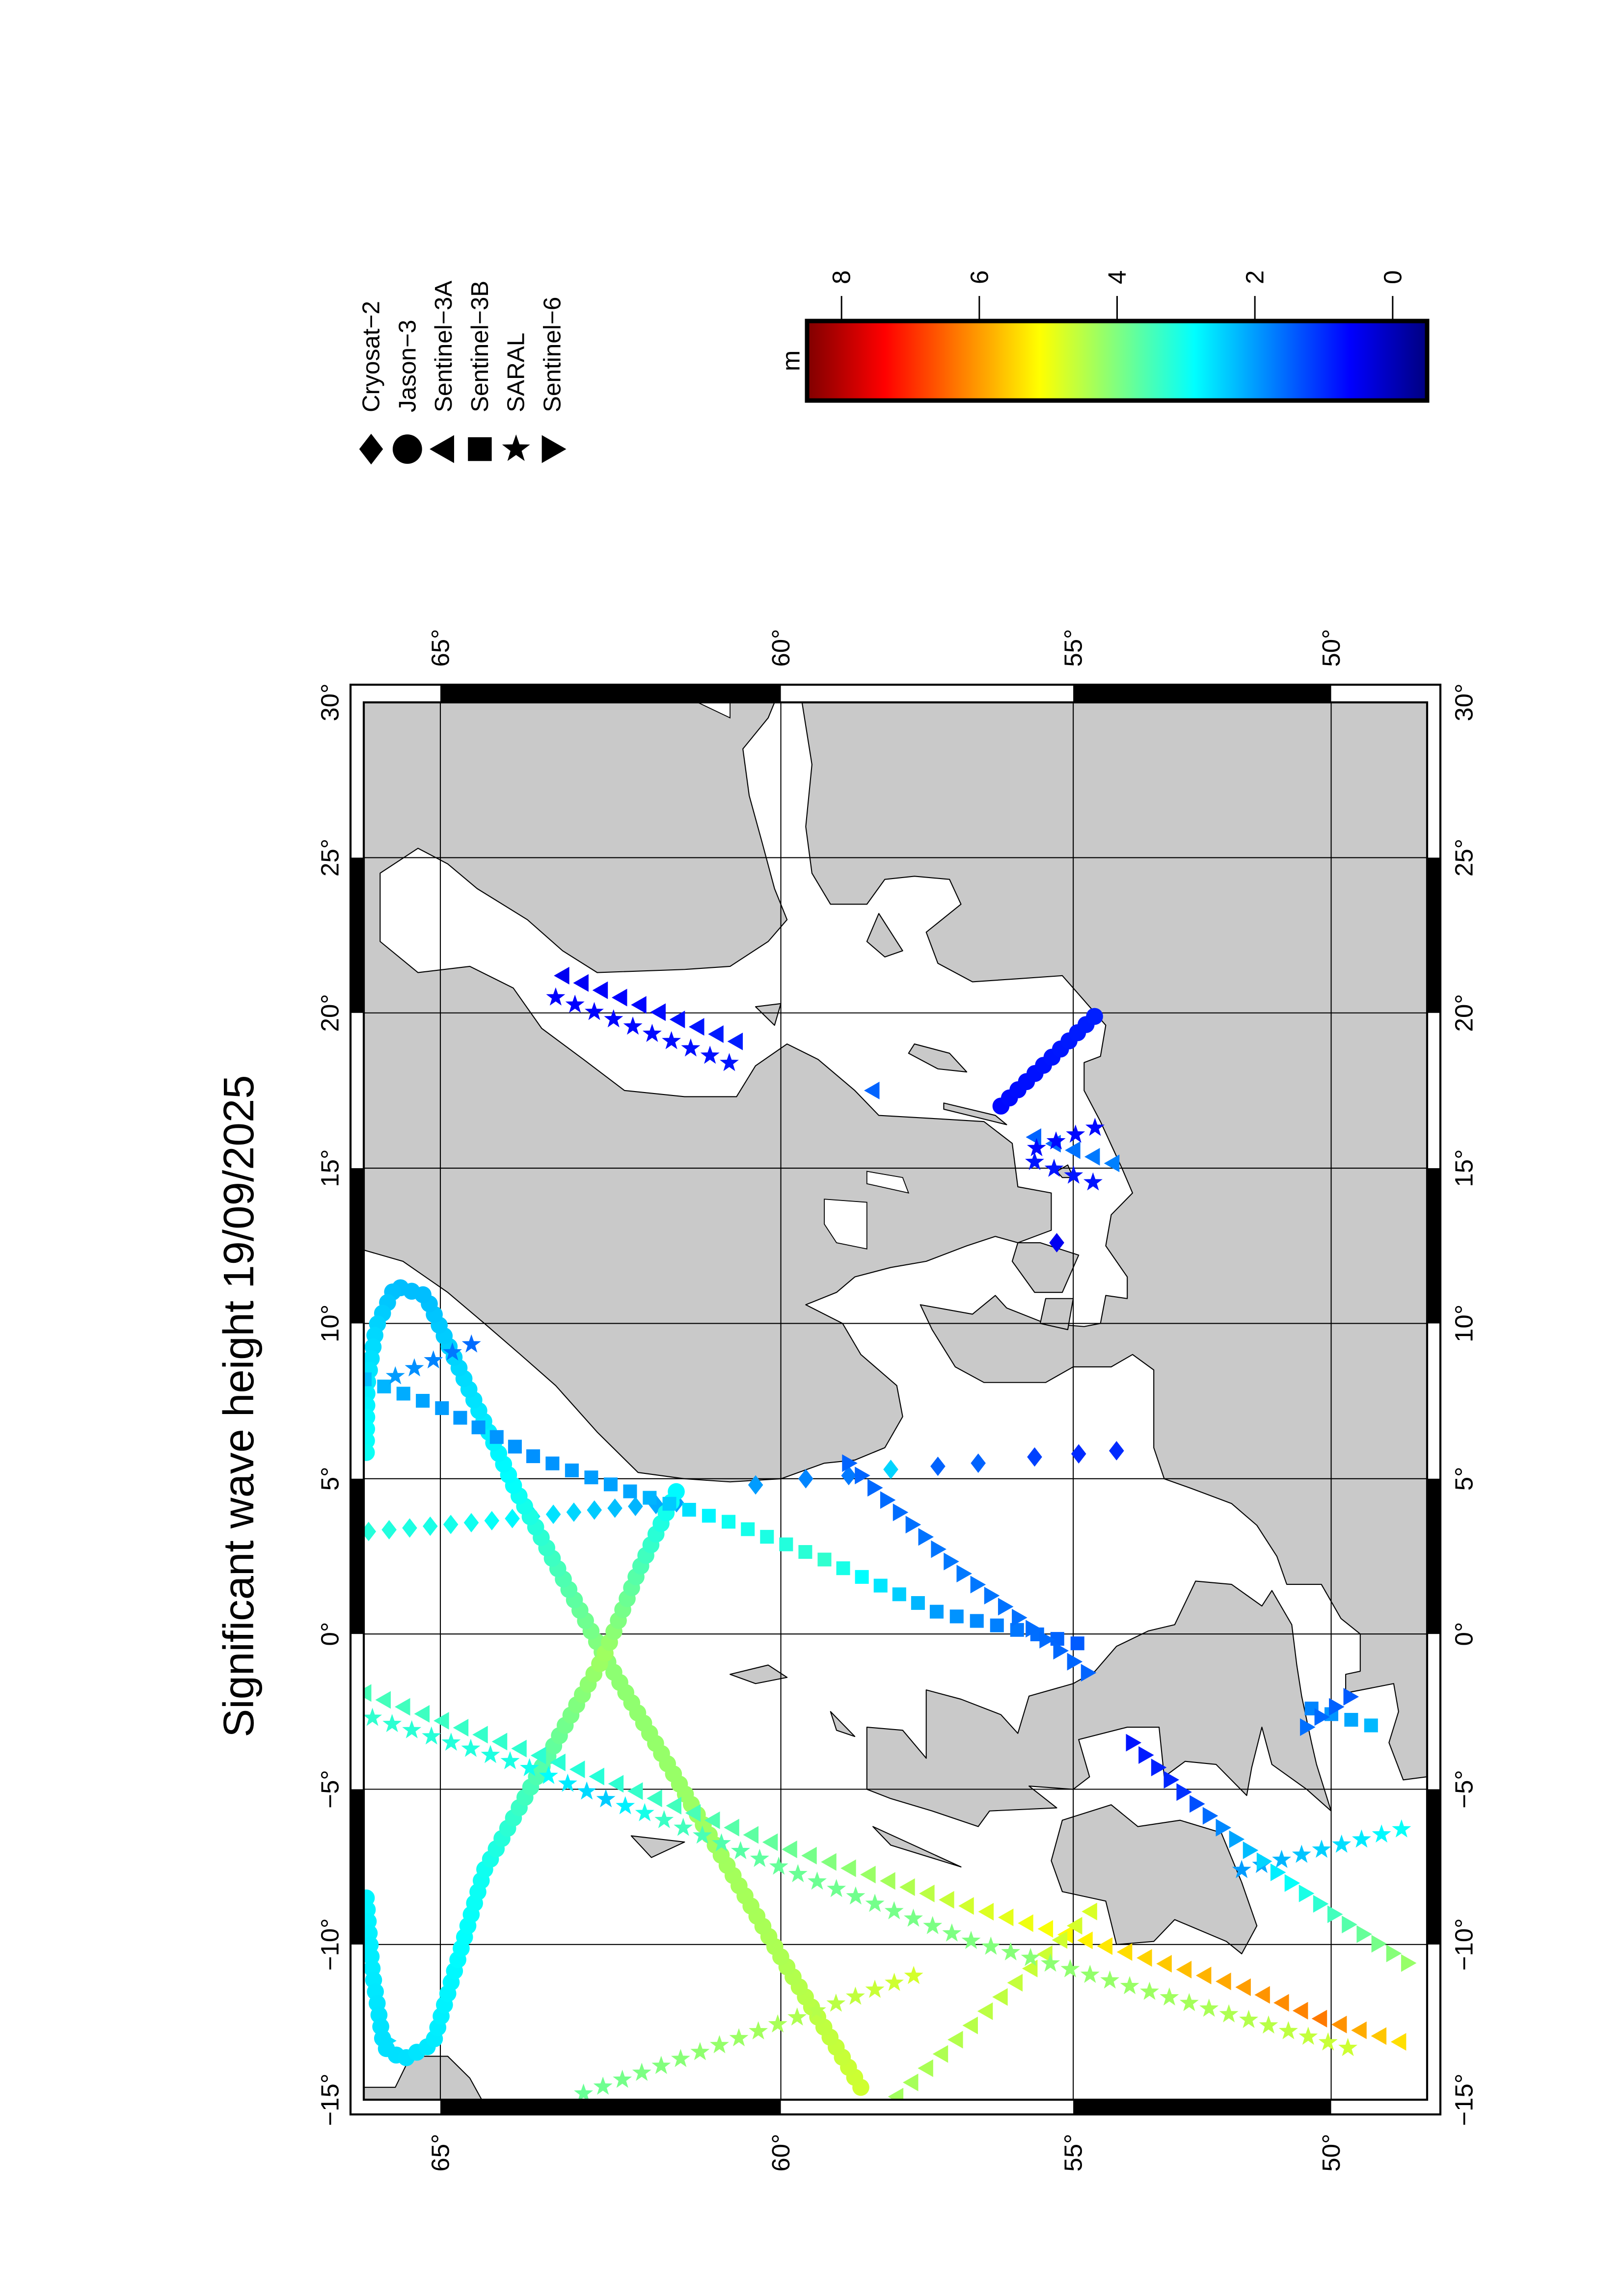  What do you see at coordinates (330, 1479) in the screenshot?
I see `longitude-label-left: 5°` at bounding box center [330, 1479].